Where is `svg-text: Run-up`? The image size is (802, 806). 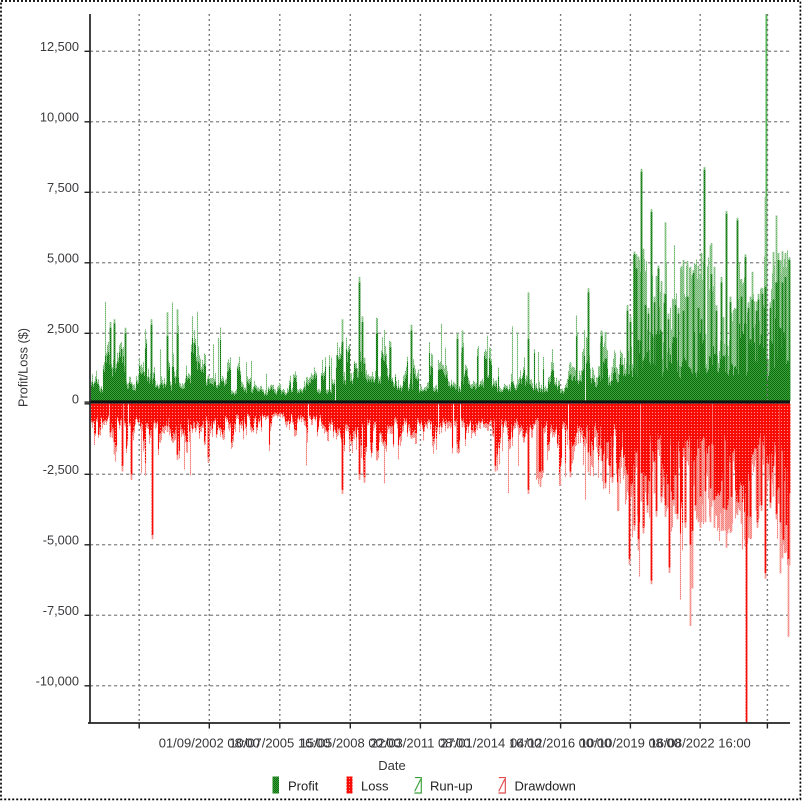 svg-text: Run-up is located at coordinates (451, 786).